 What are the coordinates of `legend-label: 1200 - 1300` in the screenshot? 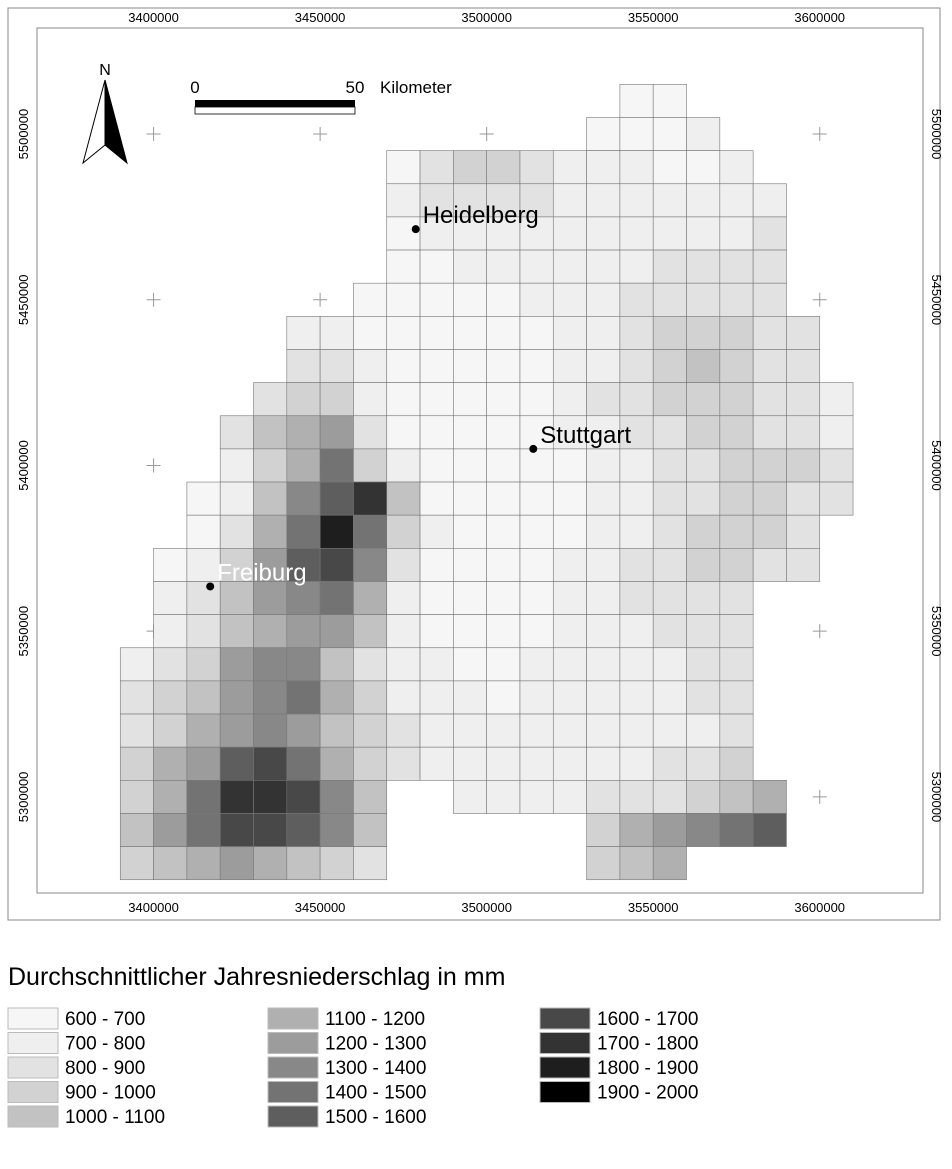 It's located at (375, 1044).